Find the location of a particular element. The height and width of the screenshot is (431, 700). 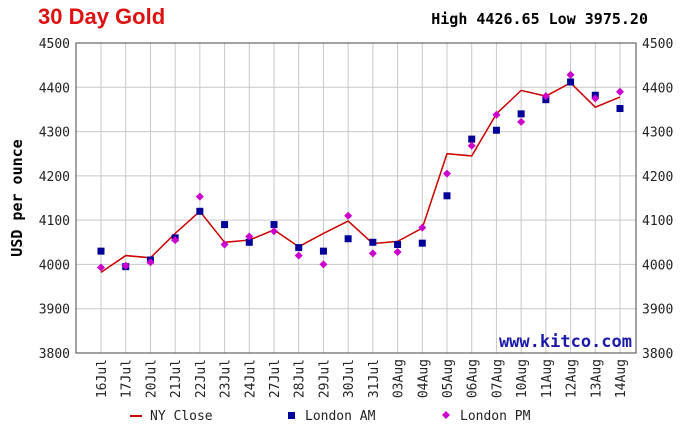

y-tick-label: 3800 is located at coordinates (54, 354).